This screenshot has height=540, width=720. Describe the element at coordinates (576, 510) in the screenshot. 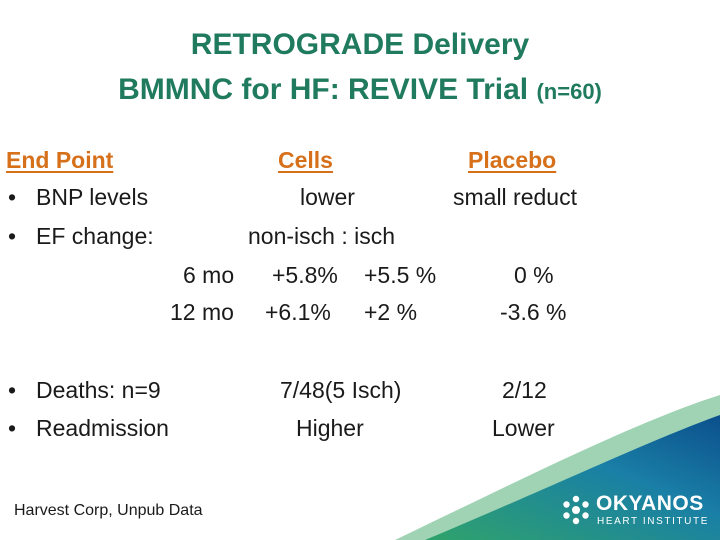

I see `molecule-logo-icon` at that location.